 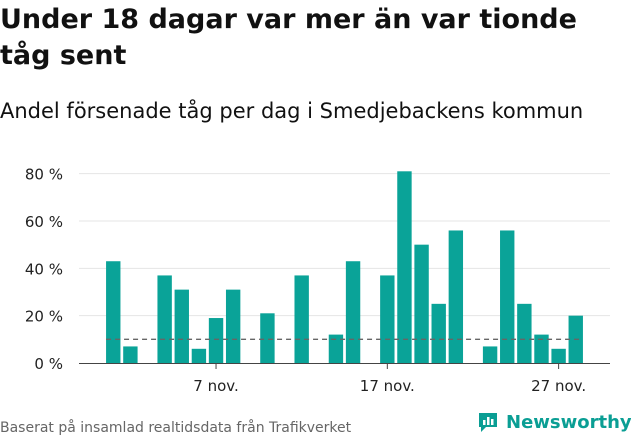 I want to click on x-tick-label: 7 nov., so click(x=215, y=386).